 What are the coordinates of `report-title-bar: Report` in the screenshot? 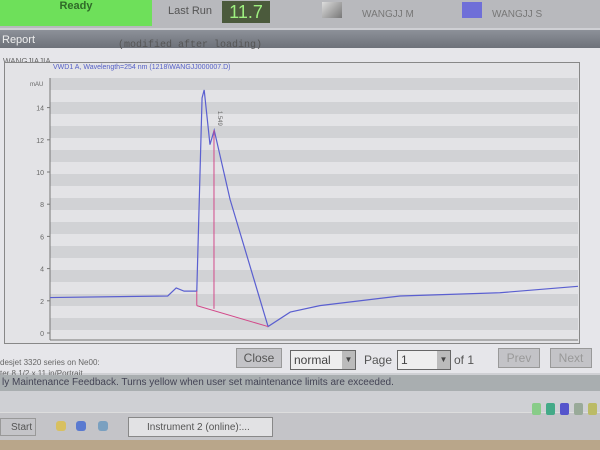 It's located at (300, 39).